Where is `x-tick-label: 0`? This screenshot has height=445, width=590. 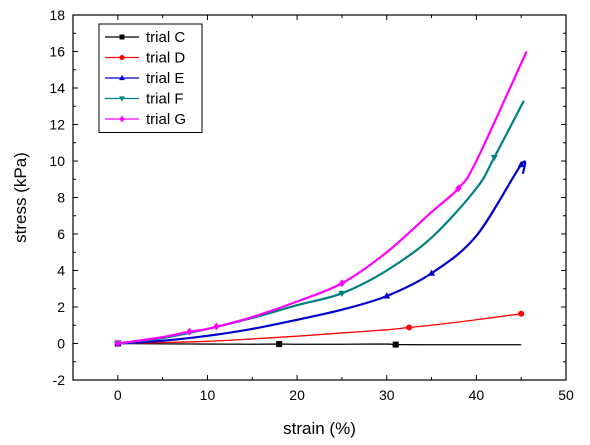 x-tick-label: 0 is located at coordinates (118, 395).